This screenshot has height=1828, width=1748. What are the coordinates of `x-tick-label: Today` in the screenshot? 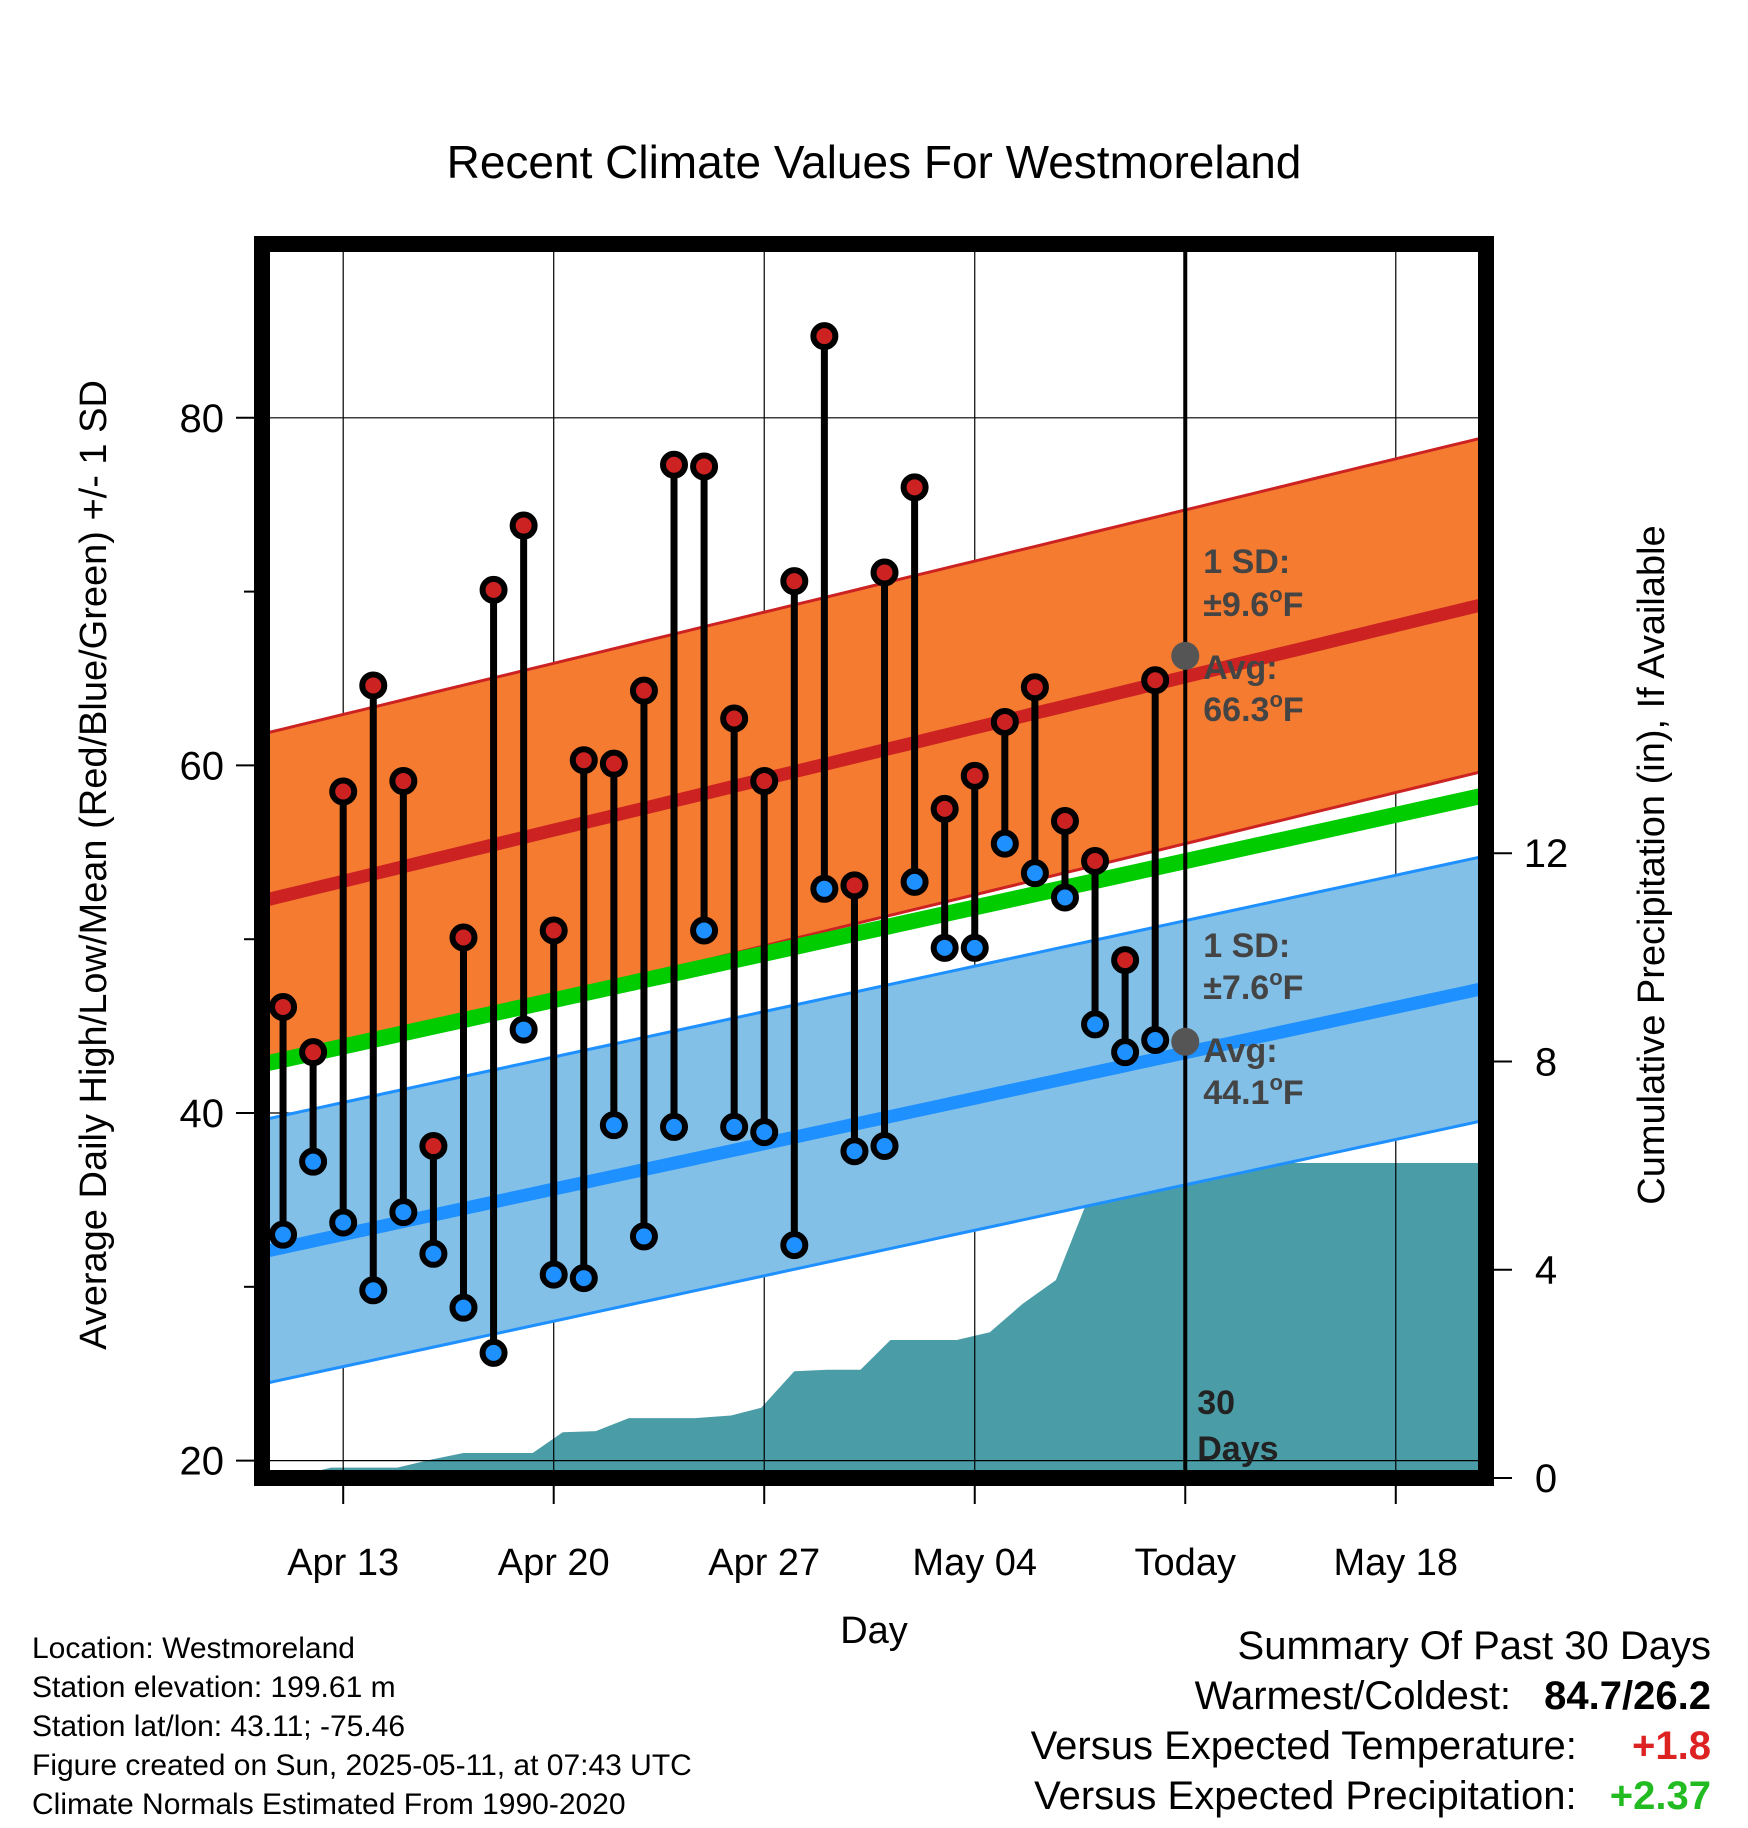 It's located at (1185, 1563).